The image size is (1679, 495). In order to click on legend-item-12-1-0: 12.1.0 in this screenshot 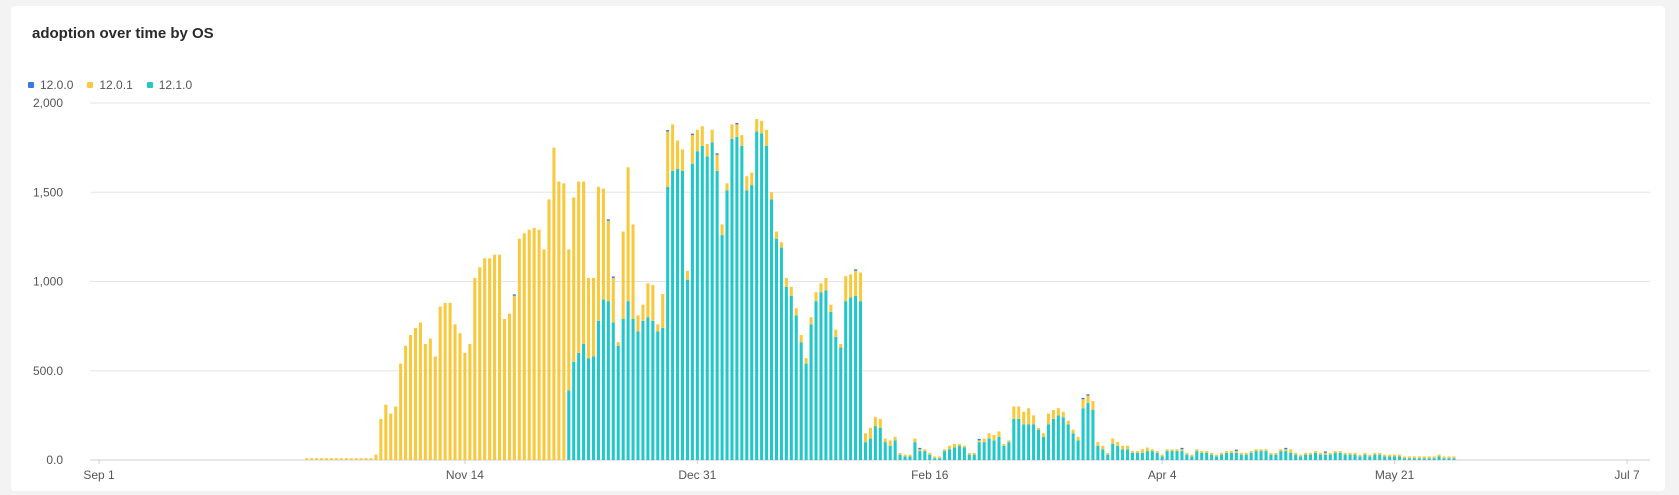, I will do `click(169, 85)`.